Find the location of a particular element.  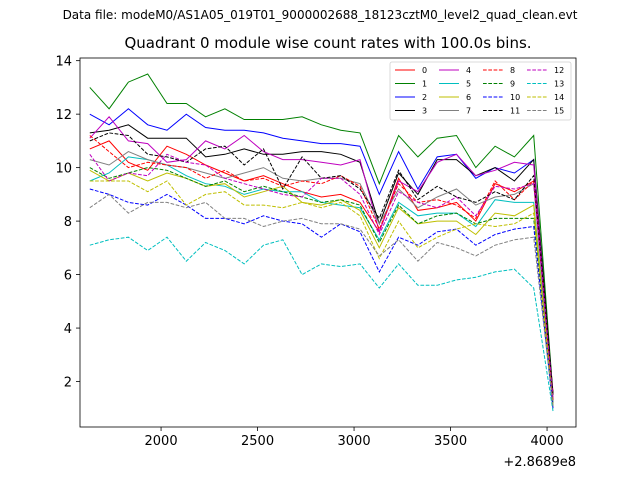

y-tick-label: 12 is located at coordinates (63, 115).